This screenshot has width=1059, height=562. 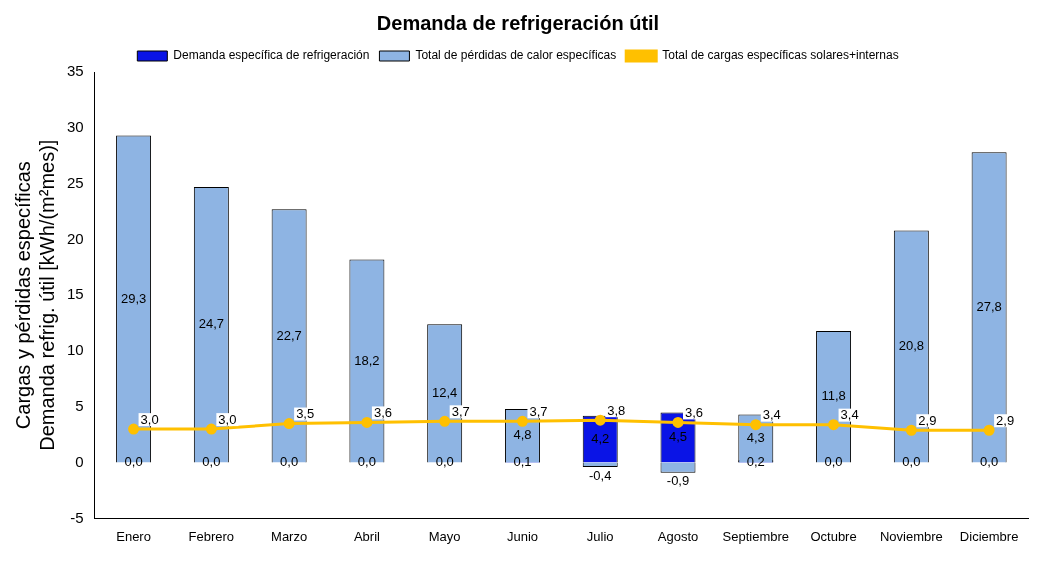 I want to click on data-label: 0,1, so click(x=522, y=462).